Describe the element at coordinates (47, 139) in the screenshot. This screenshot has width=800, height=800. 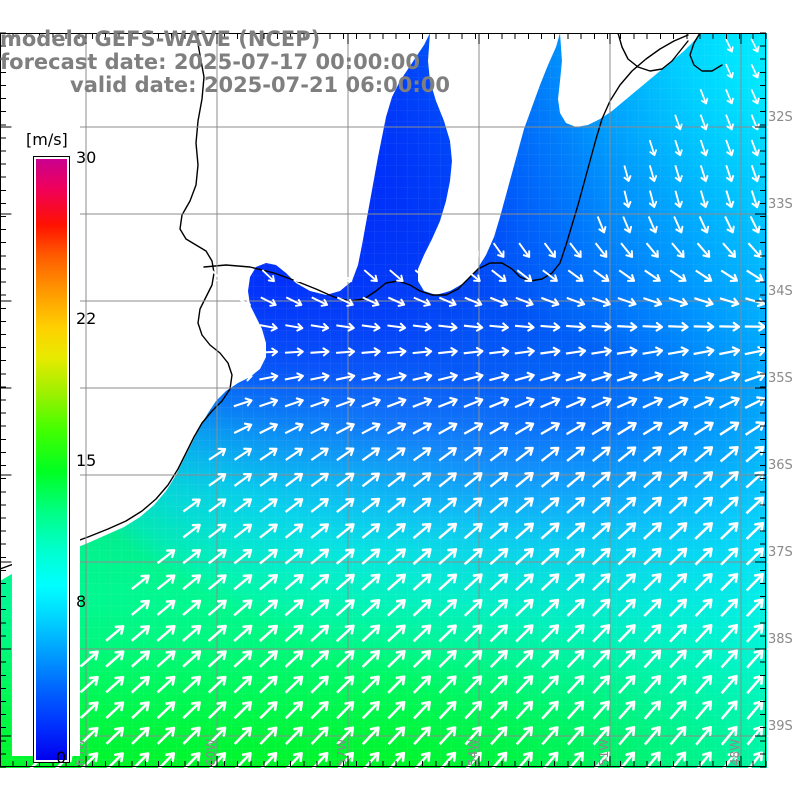
I see `colorbar-unit-label: [m/s]` at that location.